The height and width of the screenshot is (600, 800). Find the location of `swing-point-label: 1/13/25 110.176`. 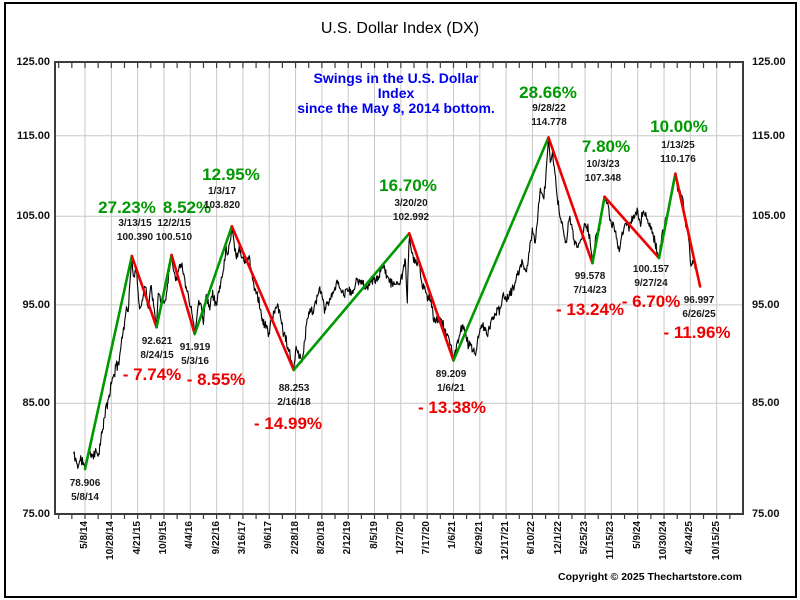

swing-point-label: 1/13/25 110.176 is located at coordinates (678, 152).